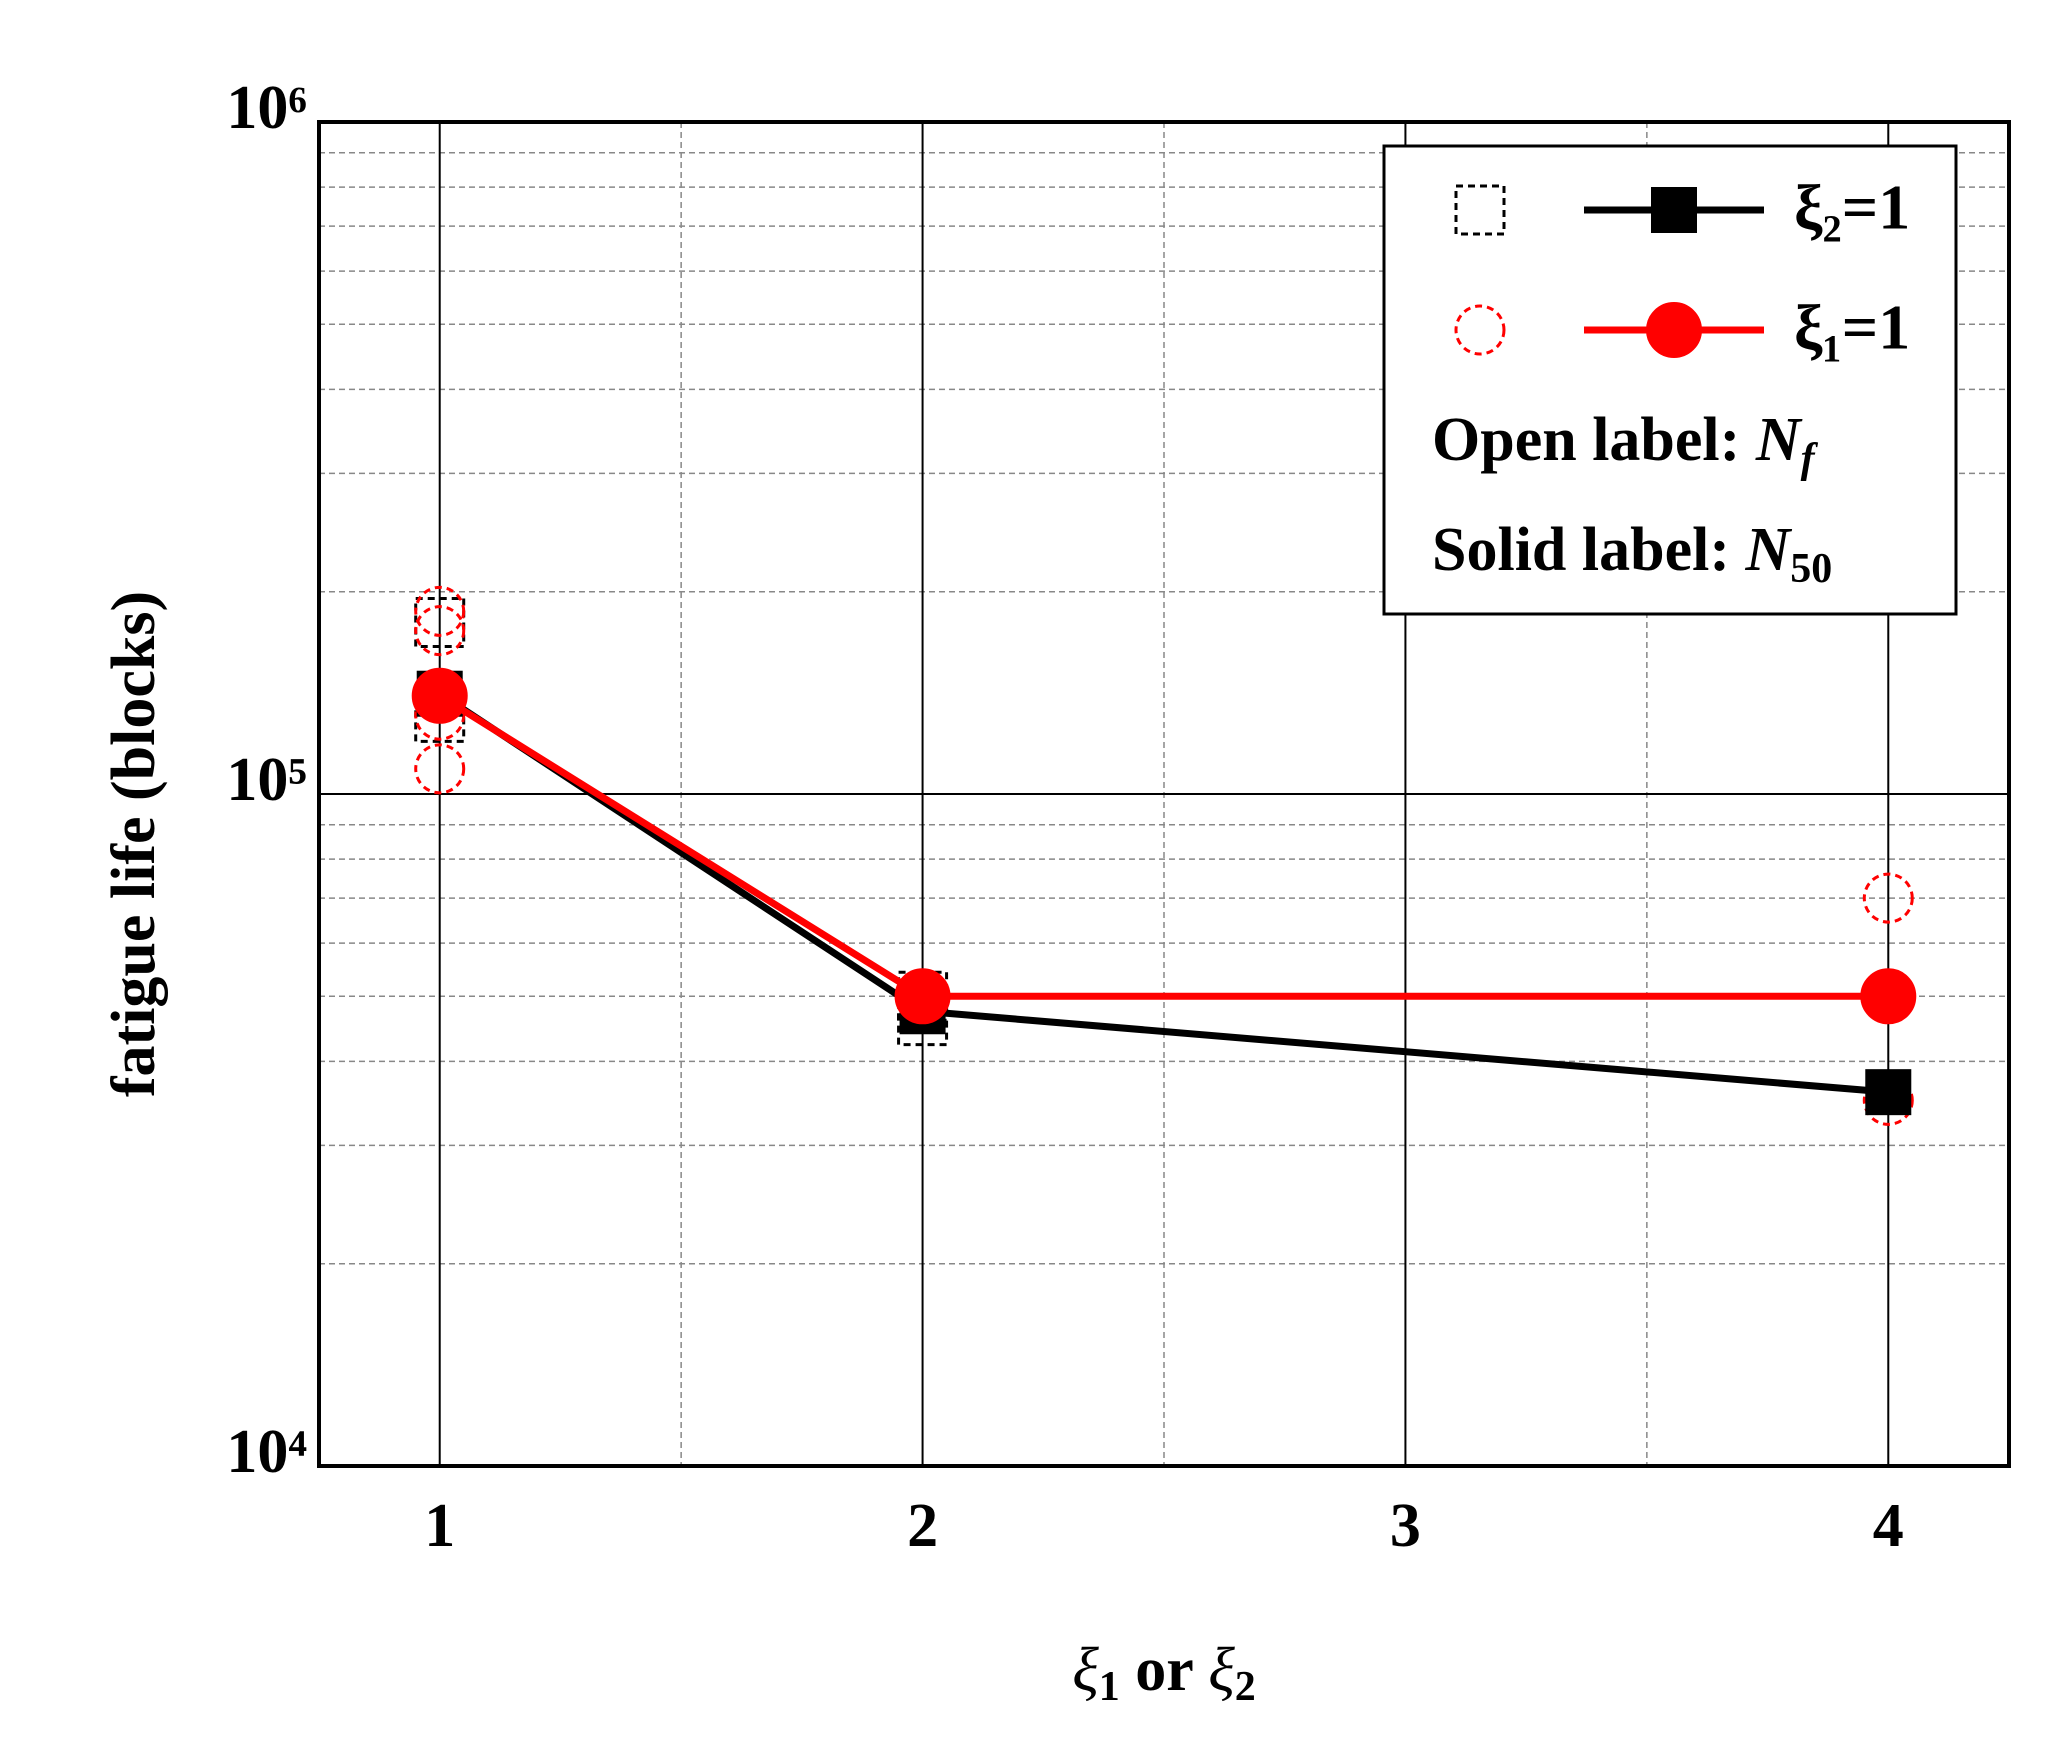  I want to click on x-tick-label: 1, so click(439, 1526).